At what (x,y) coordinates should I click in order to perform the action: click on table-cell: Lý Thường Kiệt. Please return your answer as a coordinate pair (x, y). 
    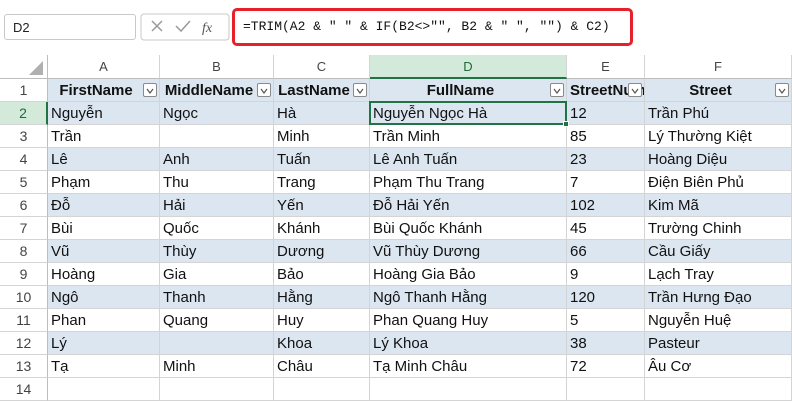
    Looking at the image, I should click on (718, 136).